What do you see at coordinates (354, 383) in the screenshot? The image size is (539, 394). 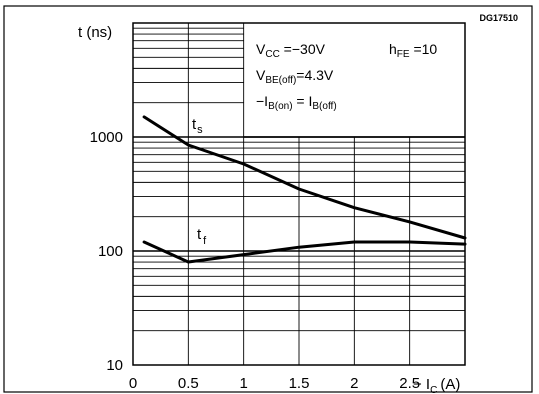 I see `x-tick-label-2: 2` at bounding box center [354, 383].